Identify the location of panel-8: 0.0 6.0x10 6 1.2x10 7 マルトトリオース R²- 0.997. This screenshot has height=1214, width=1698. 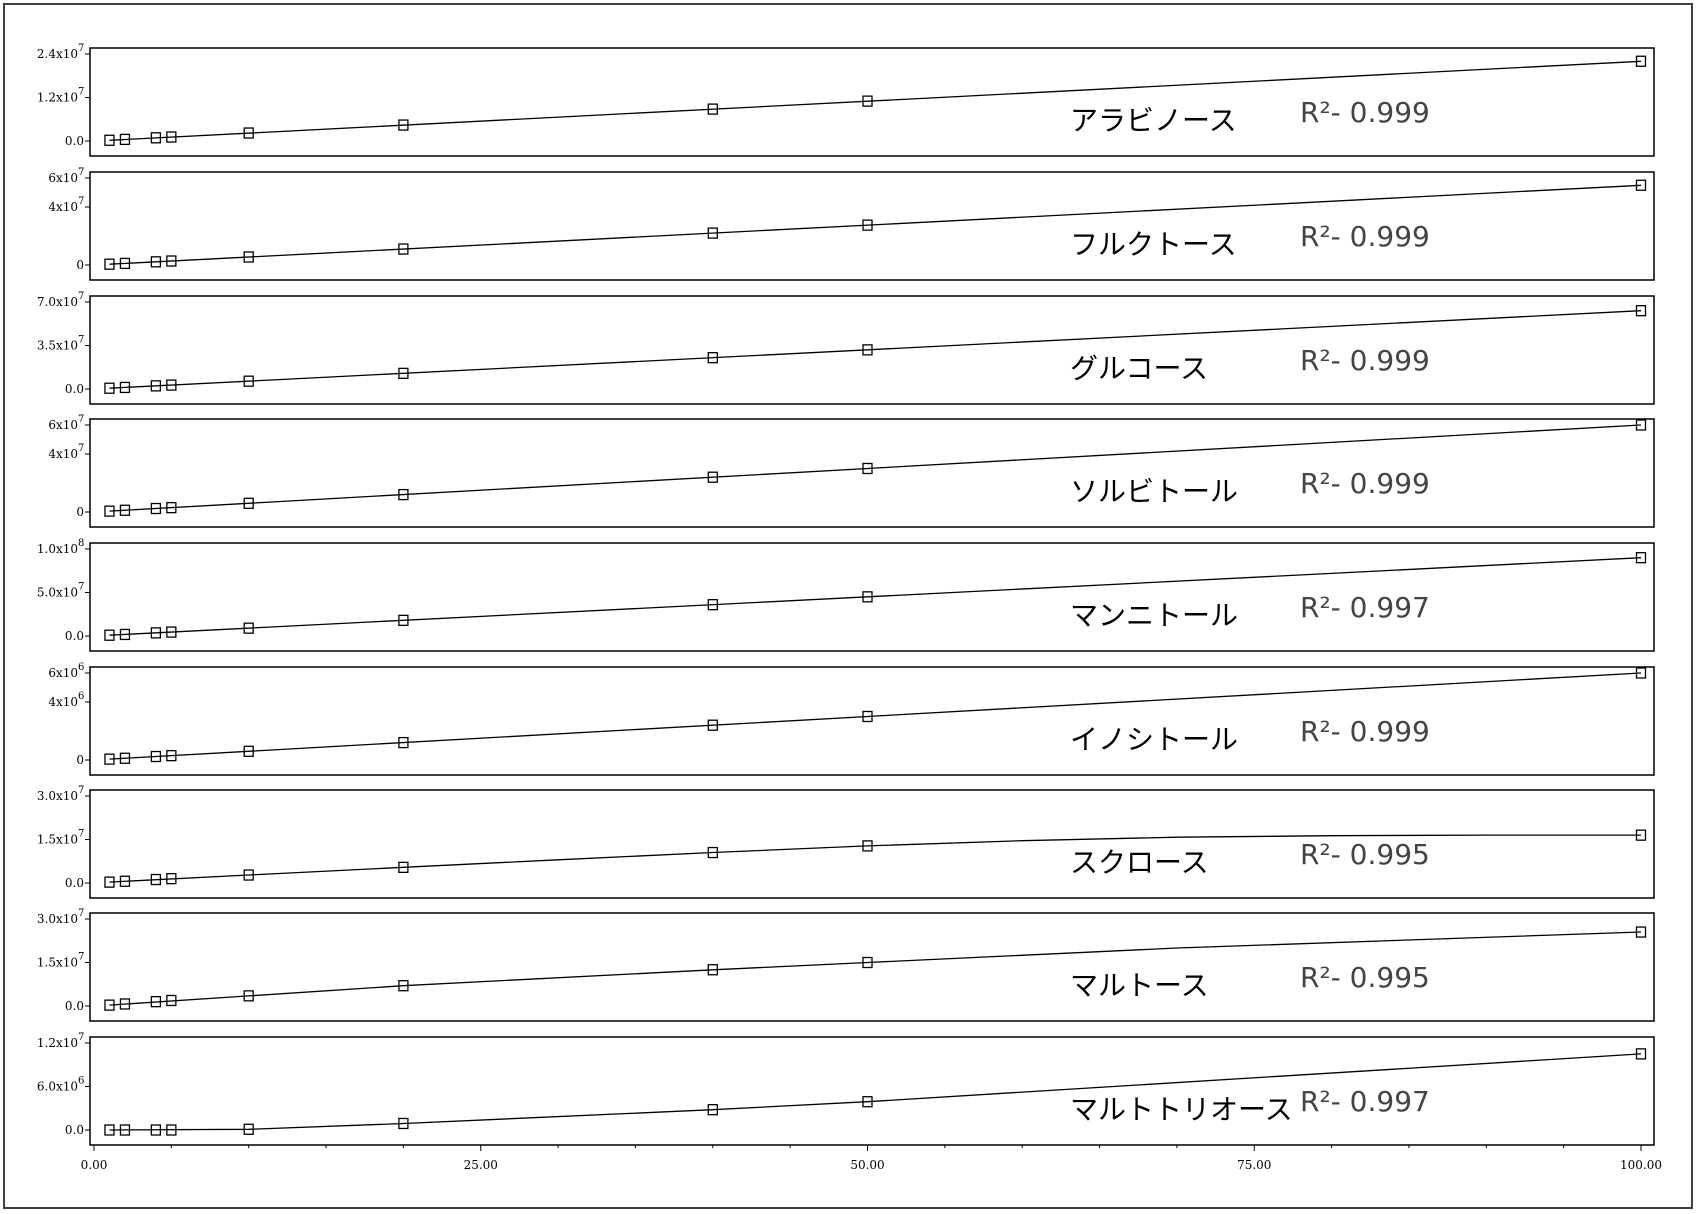
(846, 1089).